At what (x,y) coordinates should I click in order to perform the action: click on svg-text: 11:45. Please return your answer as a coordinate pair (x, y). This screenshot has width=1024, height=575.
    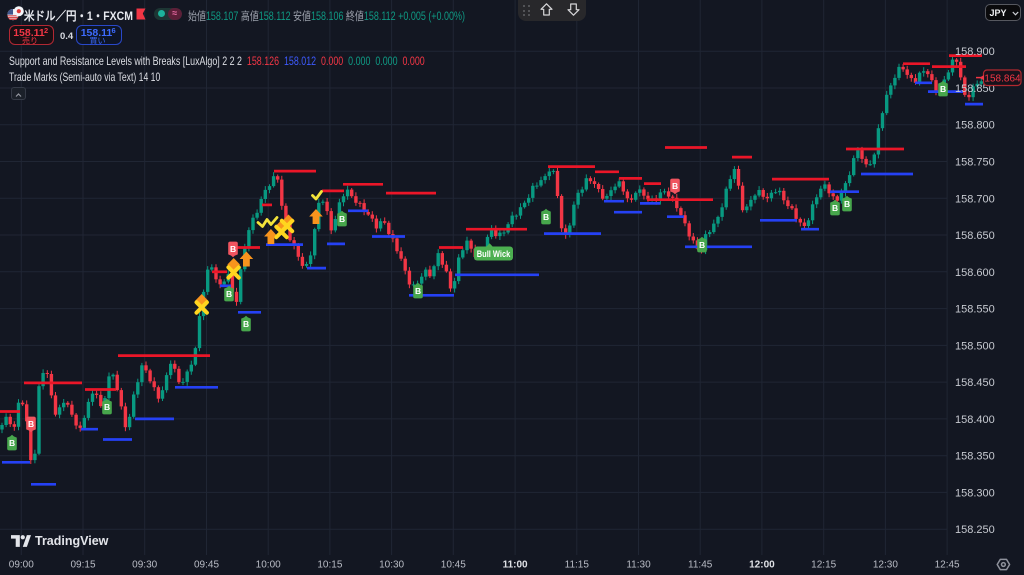
    Looking at the image, I should click on (700, 565).